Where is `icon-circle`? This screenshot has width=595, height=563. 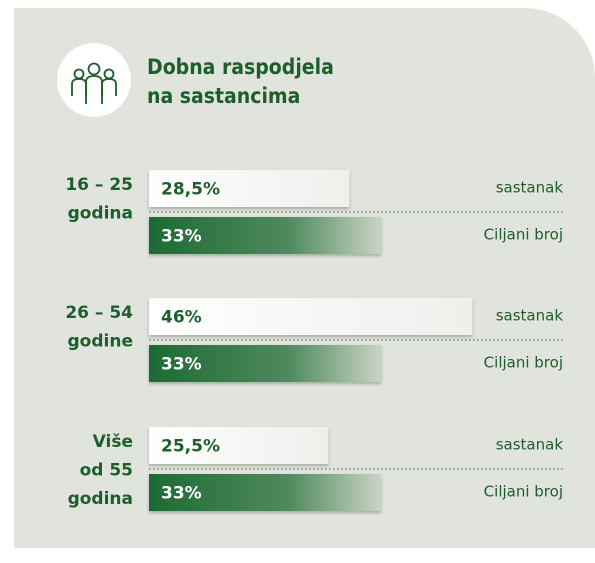 icon-circle is located at coordinates (94, 80).